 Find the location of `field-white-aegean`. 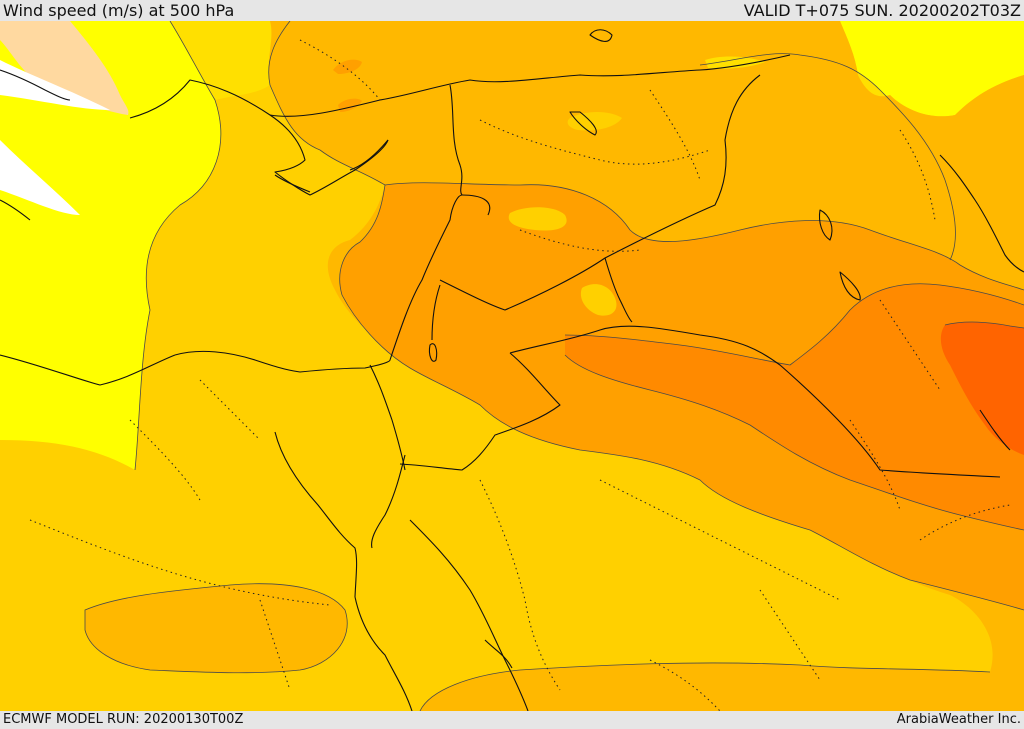

field-white-aegean is located at coordinates (55, 85).